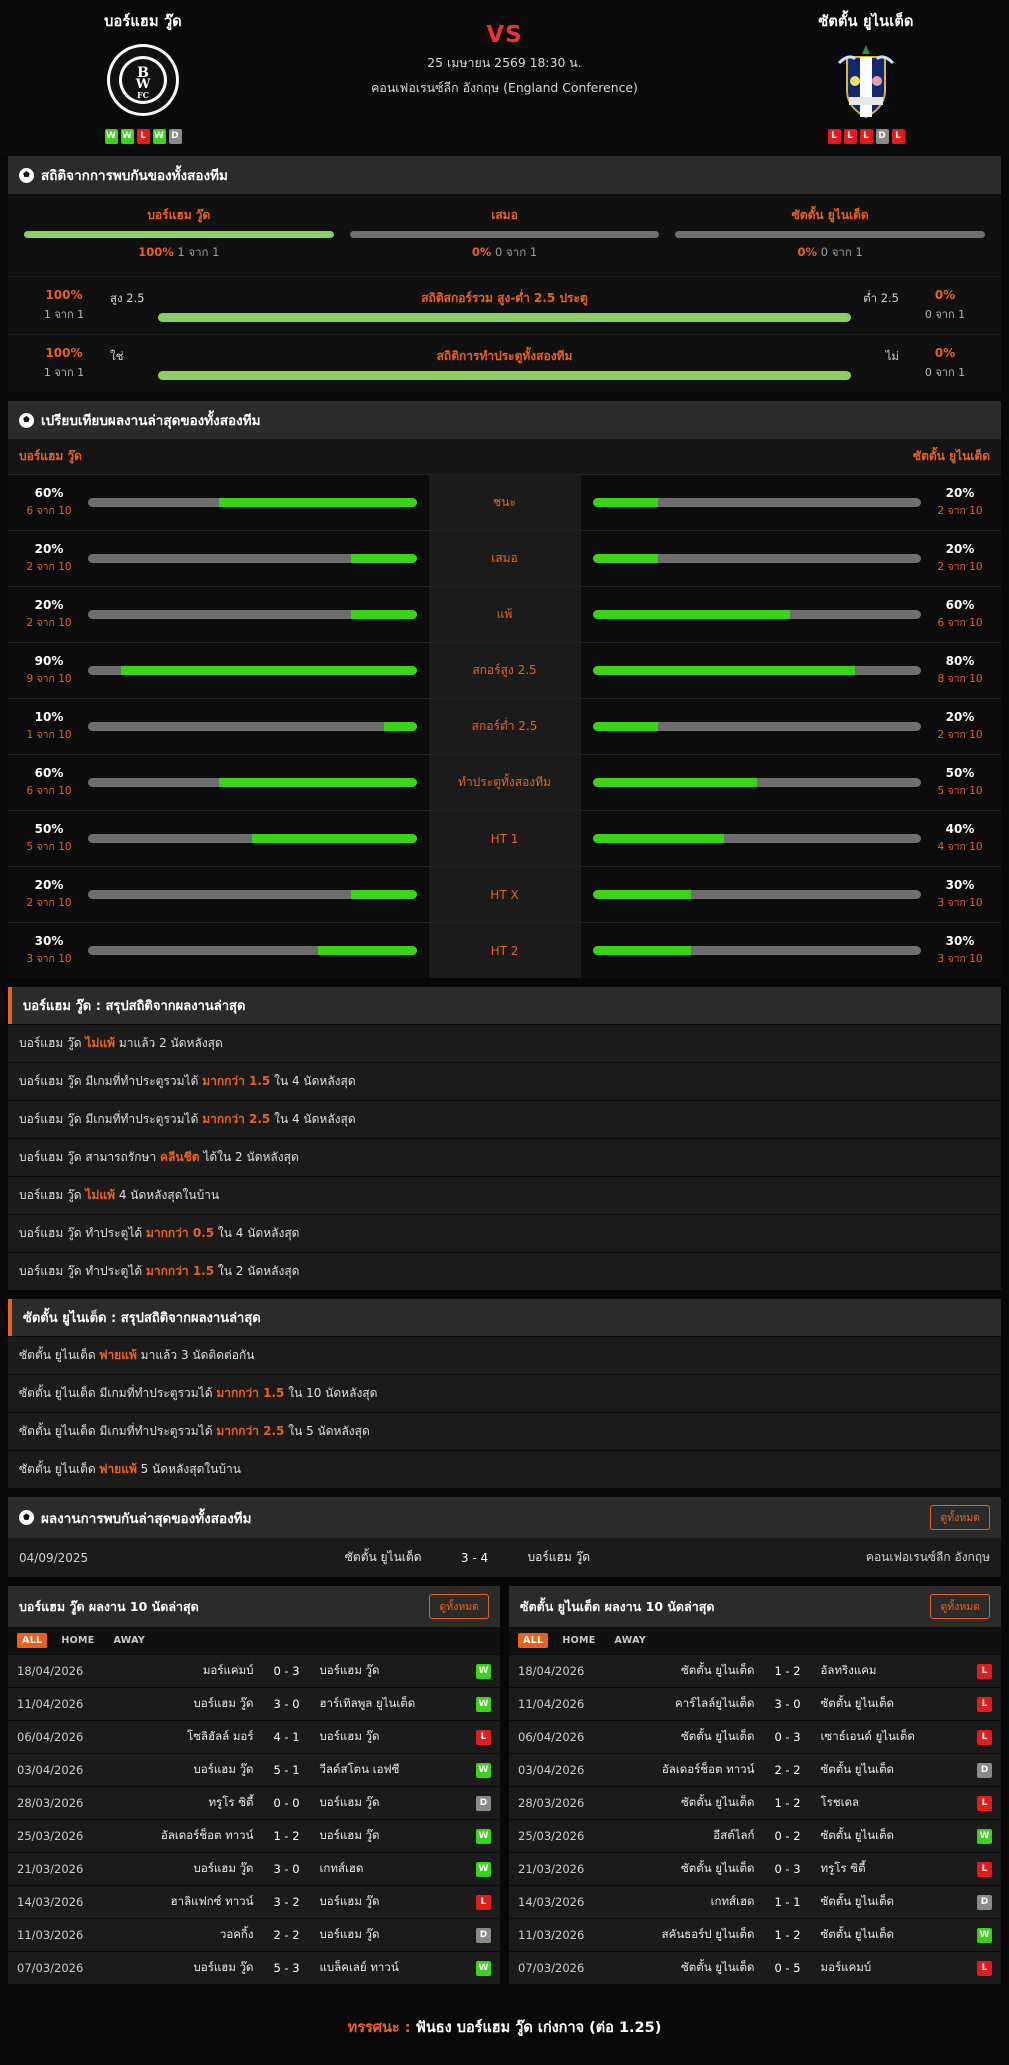 The height and width of the screenshot is (2065, 1009). I want to click on match-row: 28/03/2026 ทรูโร ซิตี้ 0 - 0 บอร์แฮม วู๊ด D, so click(254, 1802).